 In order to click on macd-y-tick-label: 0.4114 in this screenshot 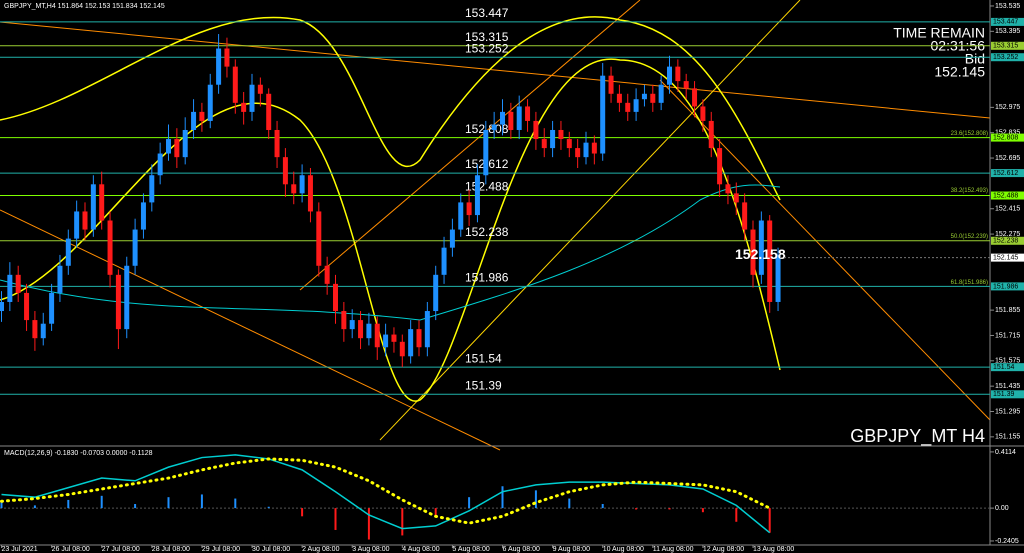, I will do `click(1005, 452)`.